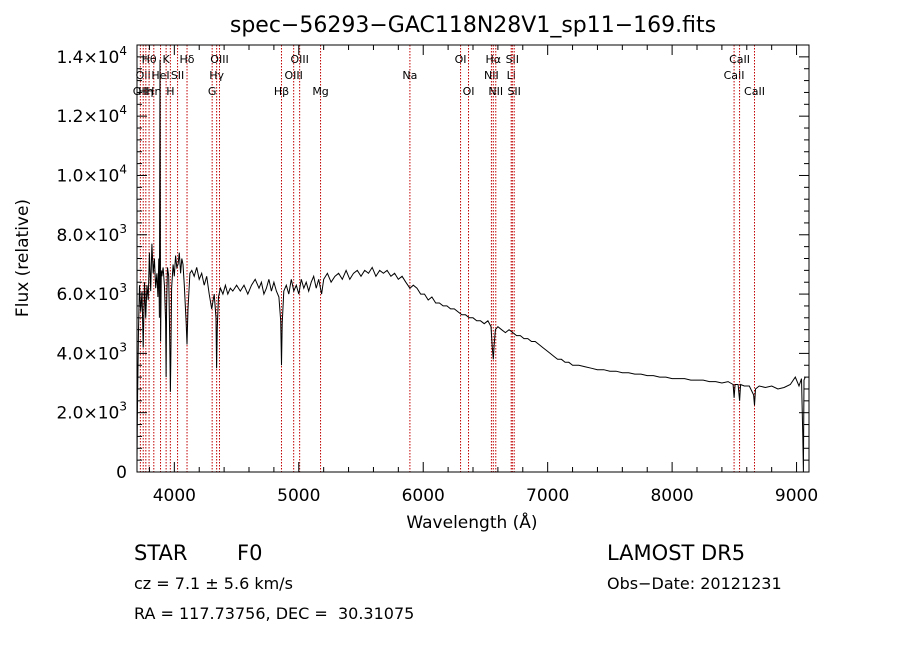  I want to click on line-marker-label: Hδ, so click(187, 59).